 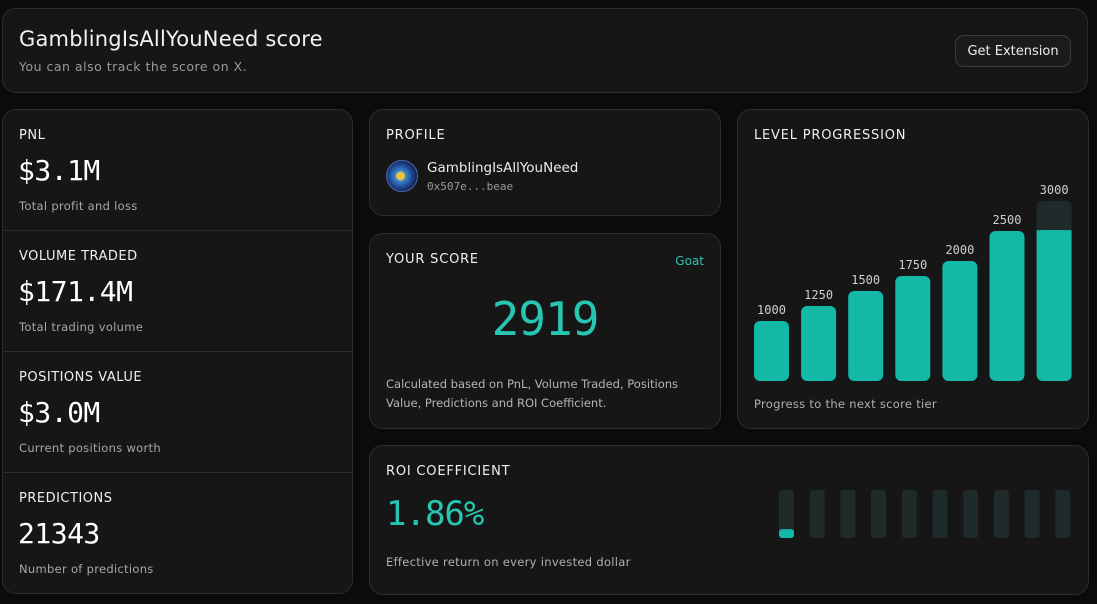 What do you see at coordinates (786, 533) in the screenshot?
I see `roi-meter-fill` at bounding box center [786, 533].